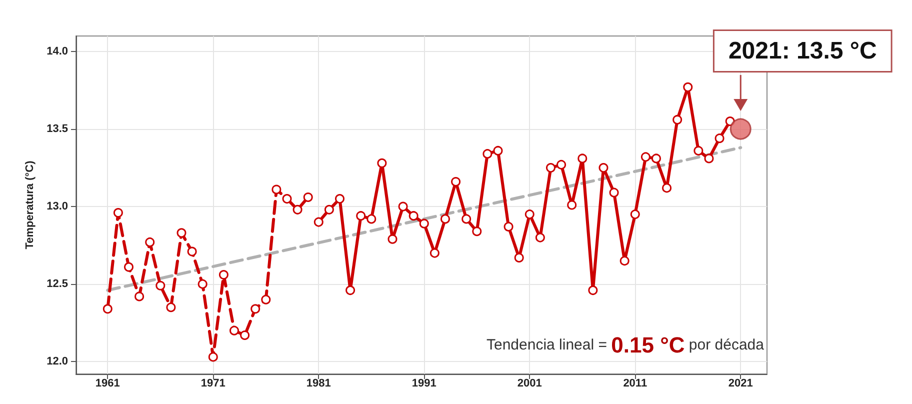 The image size is (912, 404). What do you see at coordinates (424, 384) in the screenshot?
I see `x-tick-label: 1991` at bounding box center [424, 384].